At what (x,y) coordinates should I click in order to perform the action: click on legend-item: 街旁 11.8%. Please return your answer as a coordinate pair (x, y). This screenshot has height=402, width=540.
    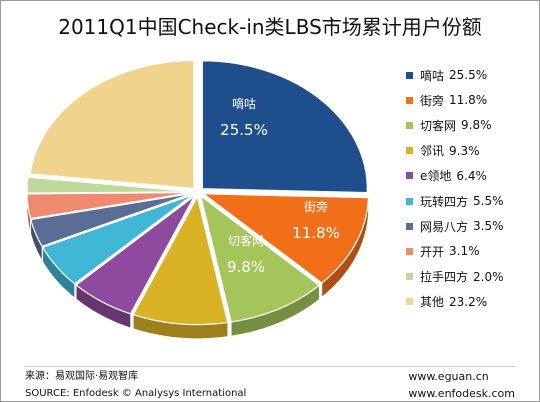
    Looking at the image, I should click on (446, 100).